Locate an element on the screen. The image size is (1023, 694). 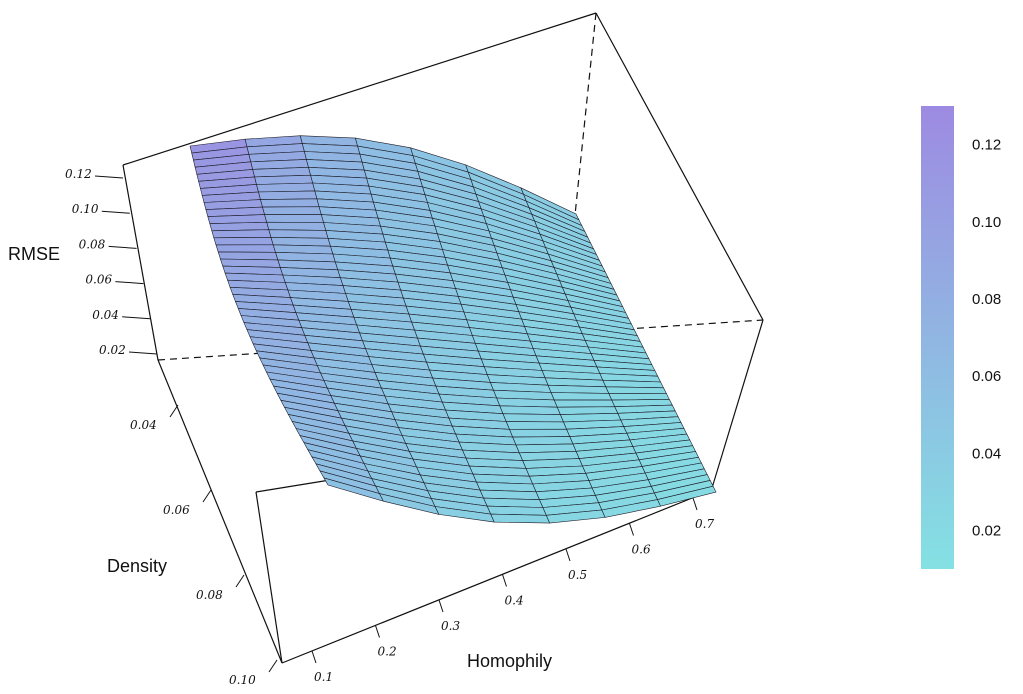
y-tick-label: 0.04 is located at coordinates (143, 425).